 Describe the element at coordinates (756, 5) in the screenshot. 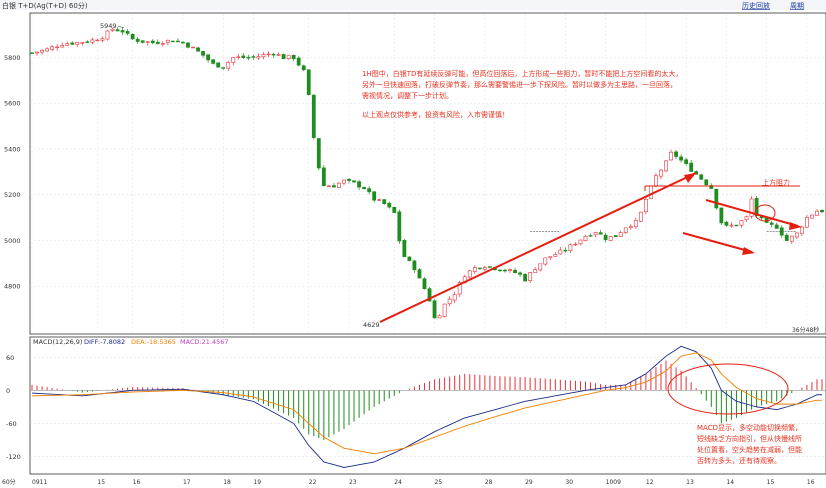

I see `history-replay-link: 历史回放` at that location.